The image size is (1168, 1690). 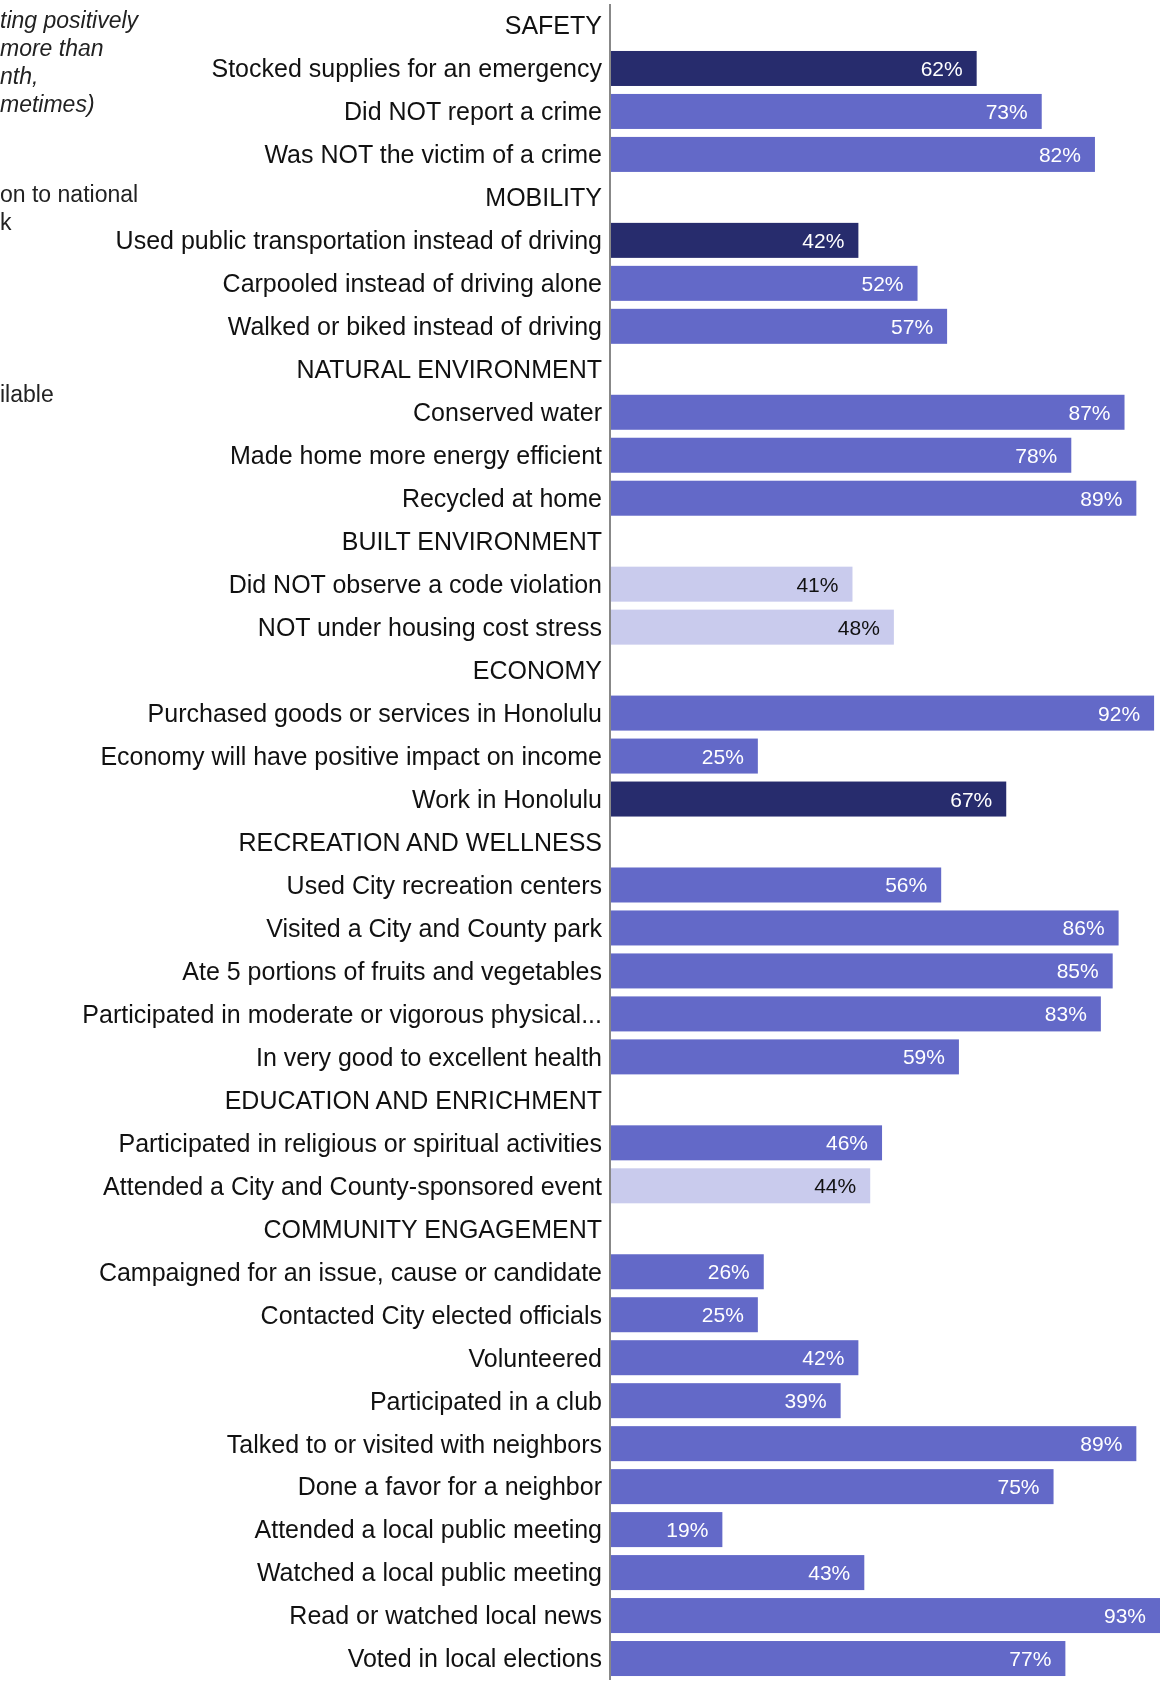 I want to click on text: ilable, so click(x=27, y=394).